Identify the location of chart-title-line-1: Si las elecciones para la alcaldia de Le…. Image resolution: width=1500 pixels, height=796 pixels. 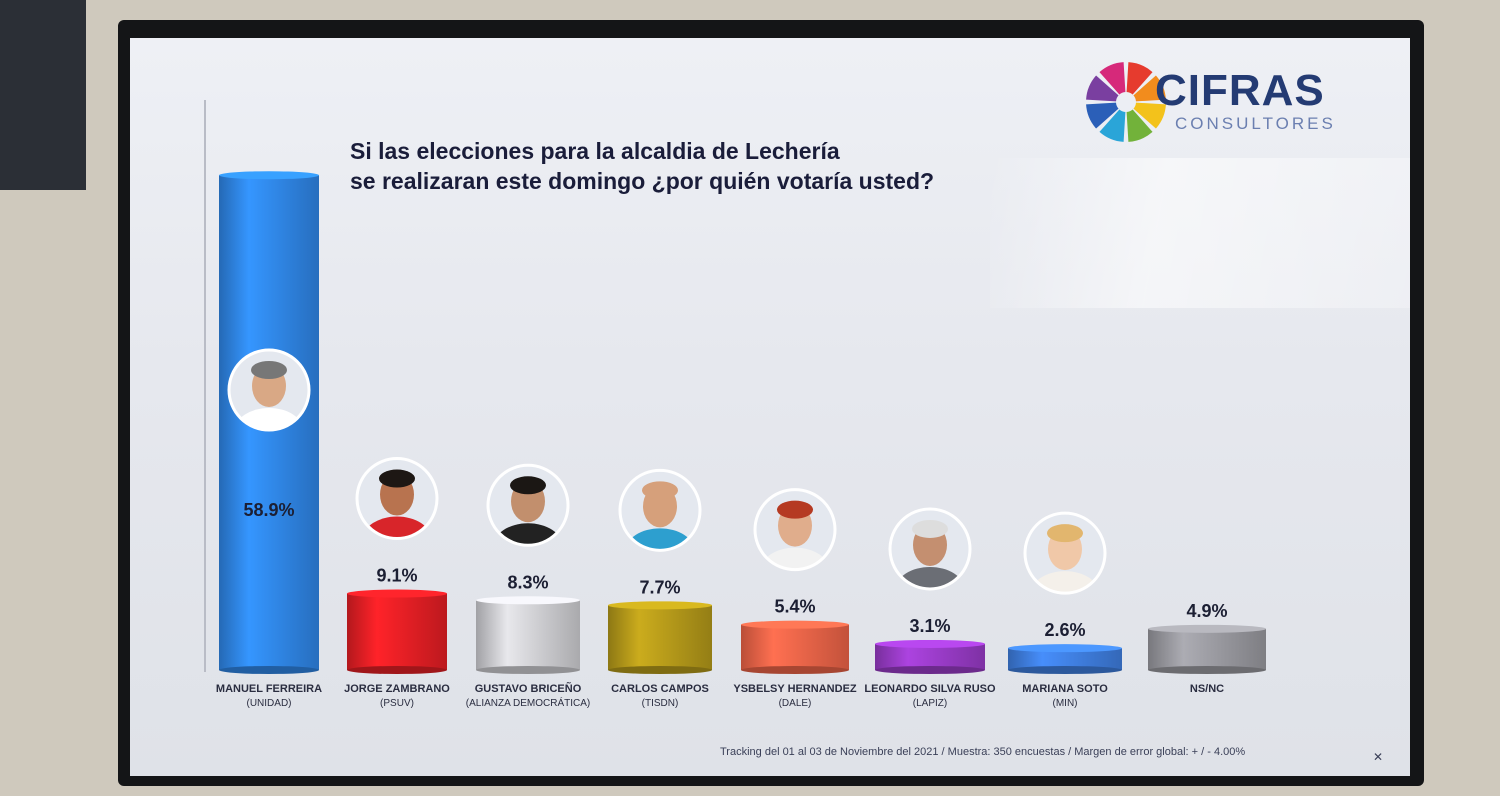
(595, 151).